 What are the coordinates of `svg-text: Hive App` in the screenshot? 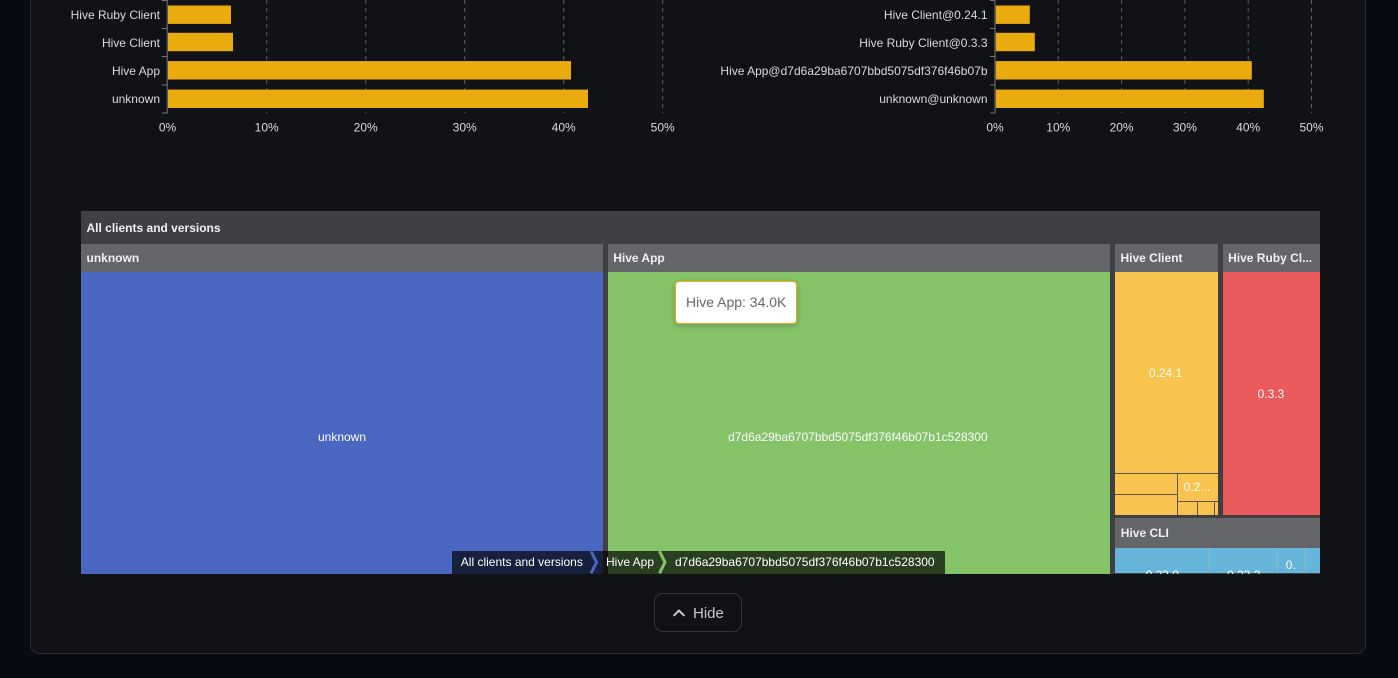 It's located at (136, 71).